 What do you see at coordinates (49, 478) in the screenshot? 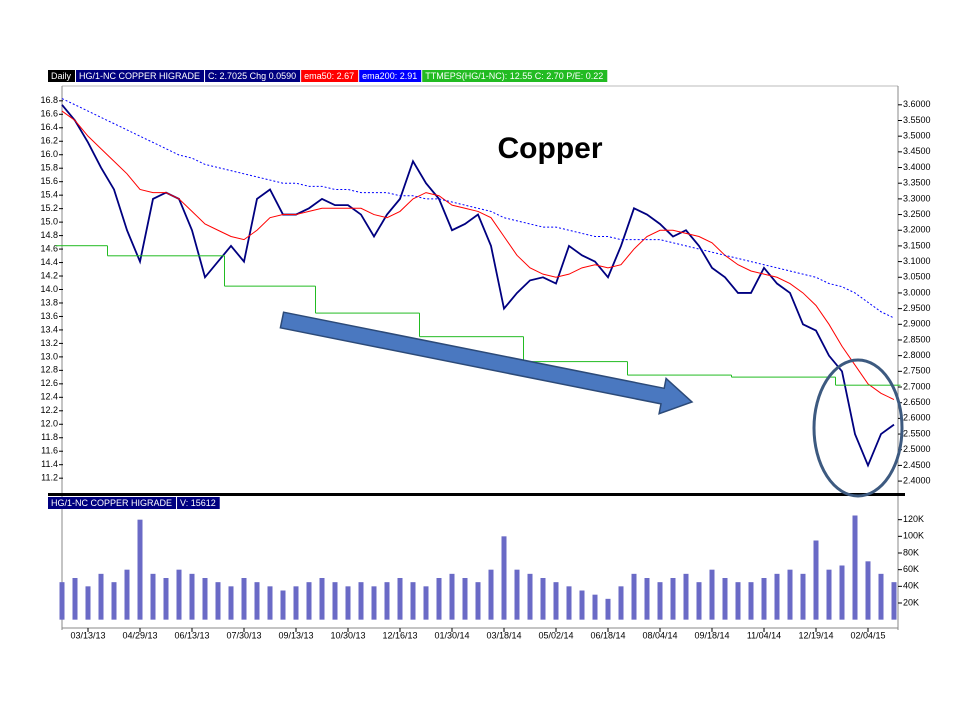
I see `y2-tick-label: 11.2` at bounding box center [49, 478].